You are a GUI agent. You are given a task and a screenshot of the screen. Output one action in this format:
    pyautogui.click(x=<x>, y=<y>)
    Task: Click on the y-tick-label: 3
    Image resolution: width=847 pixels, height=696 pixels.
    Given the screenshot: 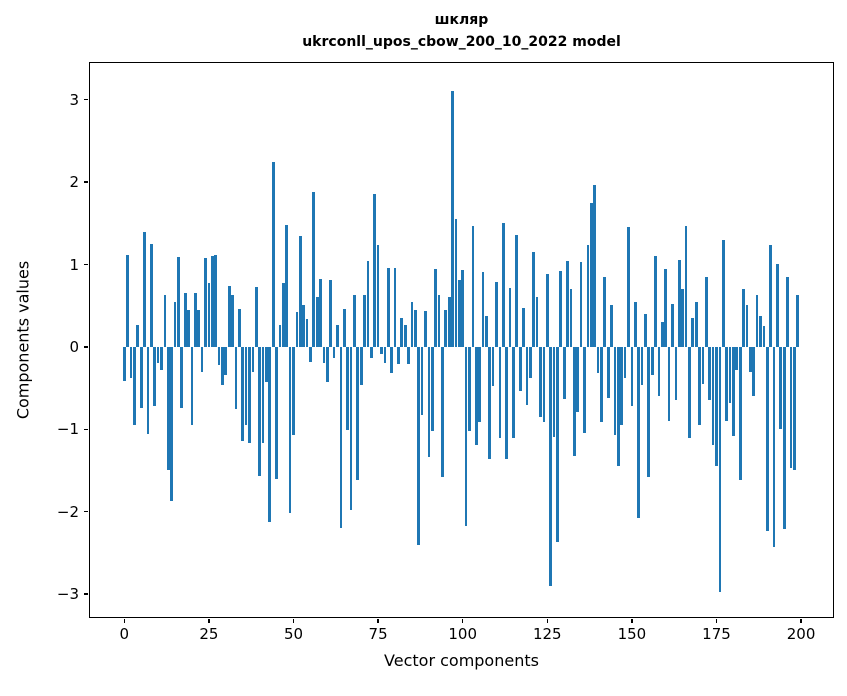 What is the action you would take?
    pyautogui.click(x=74, y=99)
    